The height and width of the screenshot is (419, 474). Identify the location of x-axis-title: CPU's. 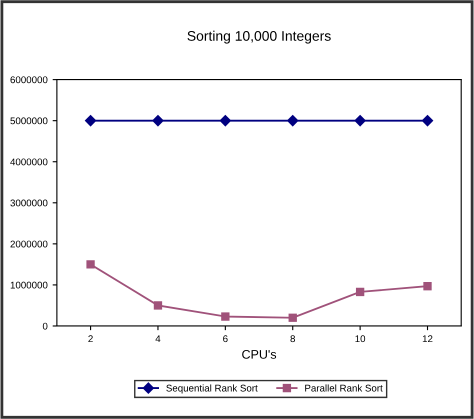
(259, 354).